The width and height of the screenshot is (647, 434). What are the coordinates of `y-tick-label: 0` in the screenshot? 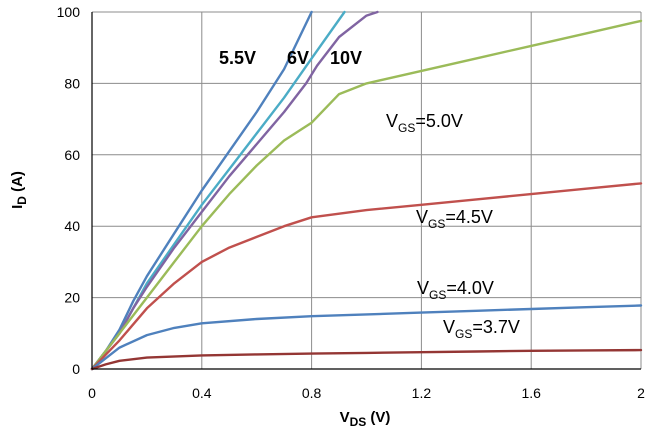 It's located at (76, 369).